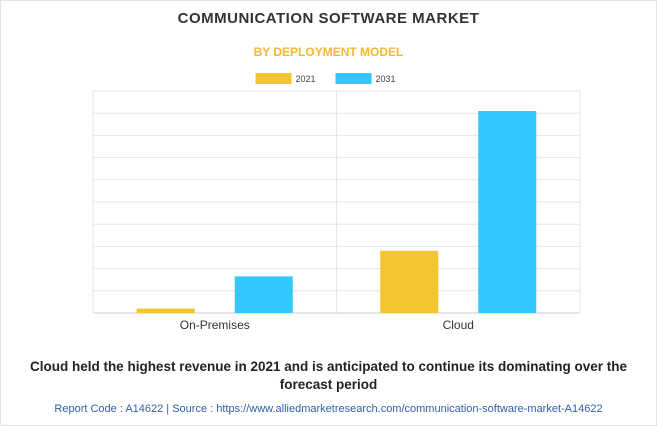 This screenshot has height=426, width=657. Describe the element at coordinates (328, 384) in the screenshot. I see `caption-line-2: forecast period` at that location.